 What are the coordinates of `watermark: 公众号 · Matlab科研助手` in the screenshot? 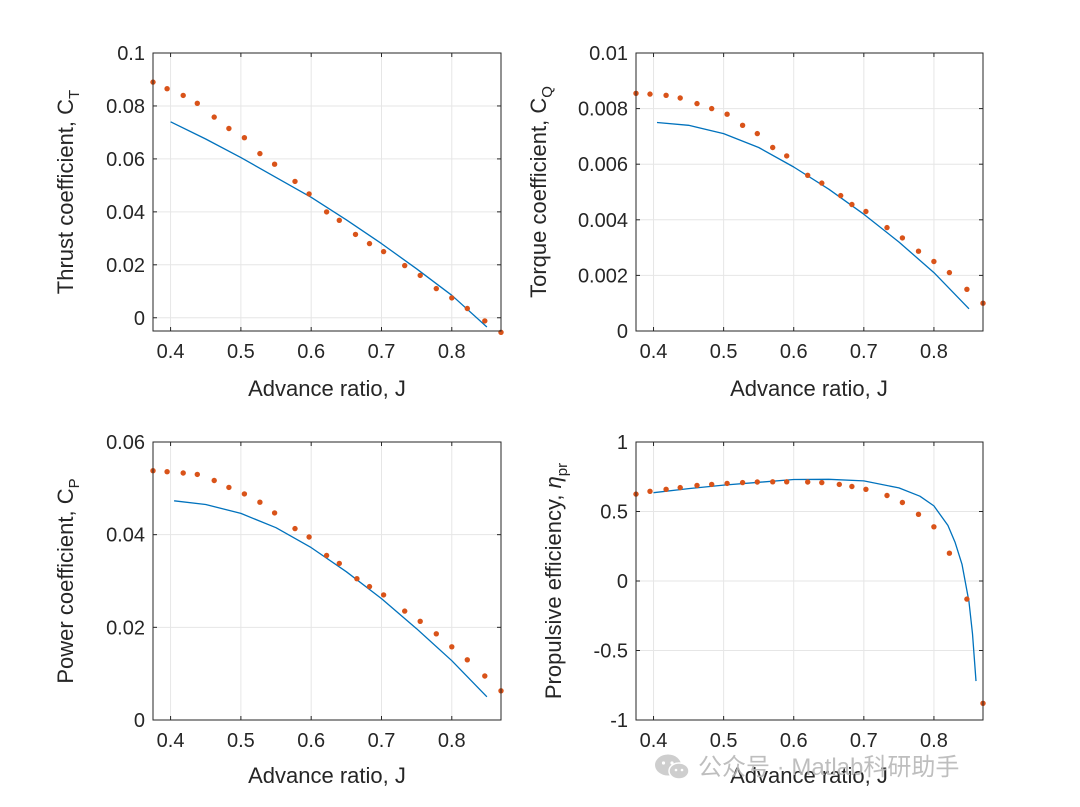 It's located at (807, 767).